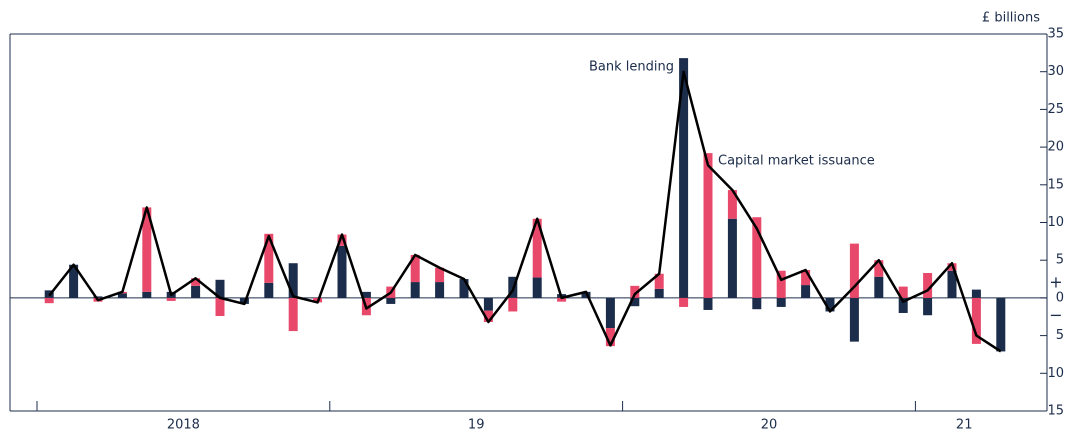 Image resolution: width=1066 pixels, height=437 pixels. Describe the element at coordinates (183, 425) in the screenshot. I see `year-label: 2018` at that location.